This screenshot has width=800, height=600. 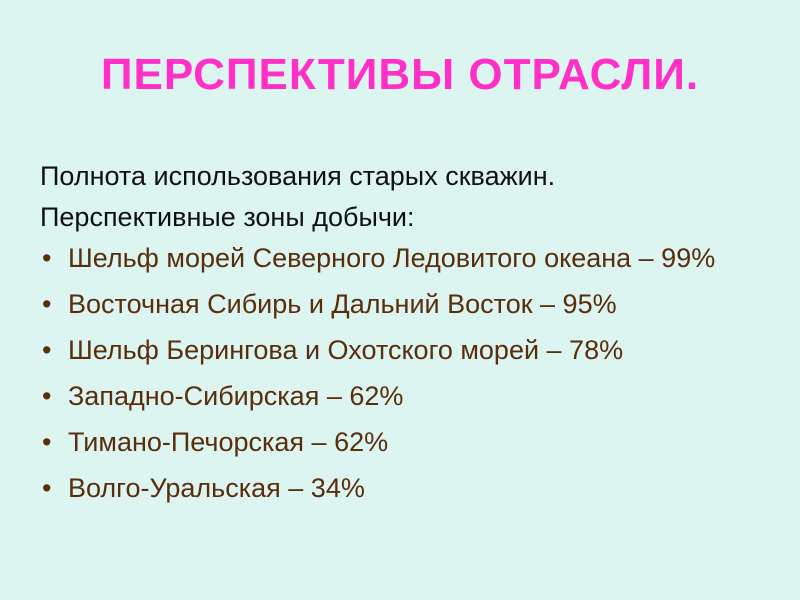 I want to click on list-item: • Шельф Берингова и Охотского морей – 78%, so click(x=410, y=350).